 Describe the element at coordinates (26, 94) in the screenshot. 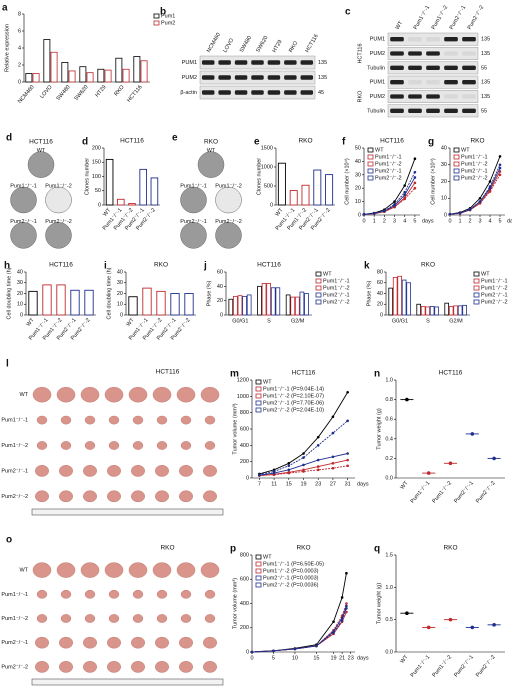

I see `x-tick-label: NCM460` at that location.